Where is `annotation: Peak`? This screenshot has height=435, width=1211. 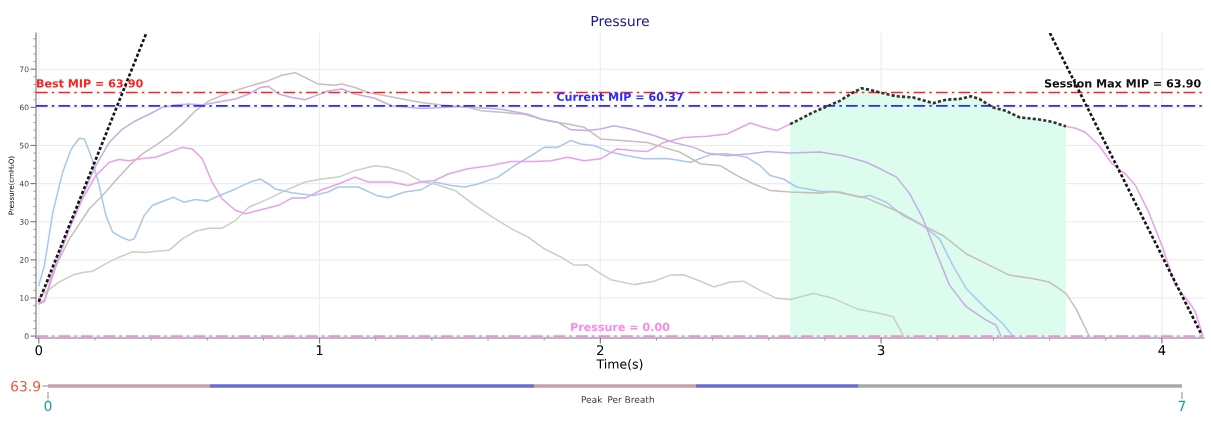
annotation: Peak is located at coordinates (592, 399).